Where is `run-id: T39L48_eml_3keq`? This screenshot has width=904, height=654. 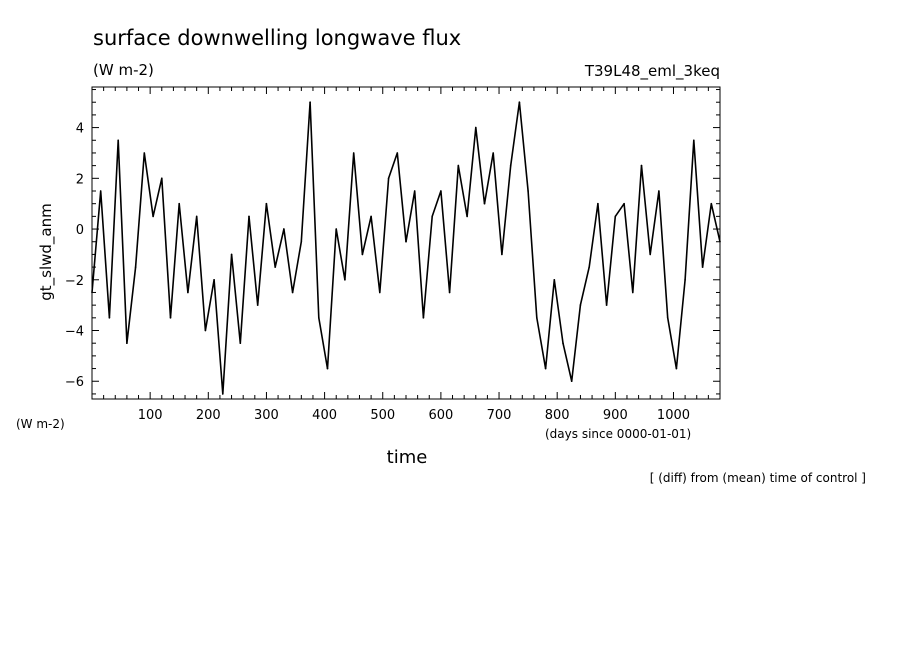
run-id: T39L48_eml_3keq is located at coordinates (652, 71).